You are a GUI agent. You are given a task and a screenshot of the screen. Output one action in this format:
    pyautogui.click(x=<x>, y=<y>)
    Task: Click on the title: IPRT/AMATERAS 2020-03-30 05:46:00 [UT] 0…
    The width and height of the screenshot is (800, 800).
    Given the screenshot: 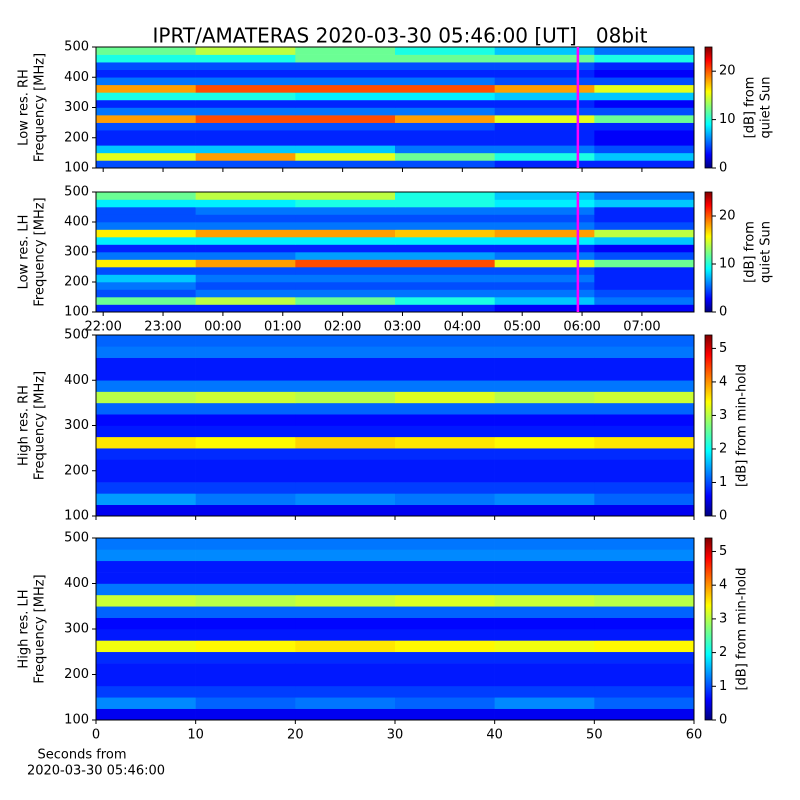 What is the action you would take?
    pyautogui.click(x=400, y=36)
    